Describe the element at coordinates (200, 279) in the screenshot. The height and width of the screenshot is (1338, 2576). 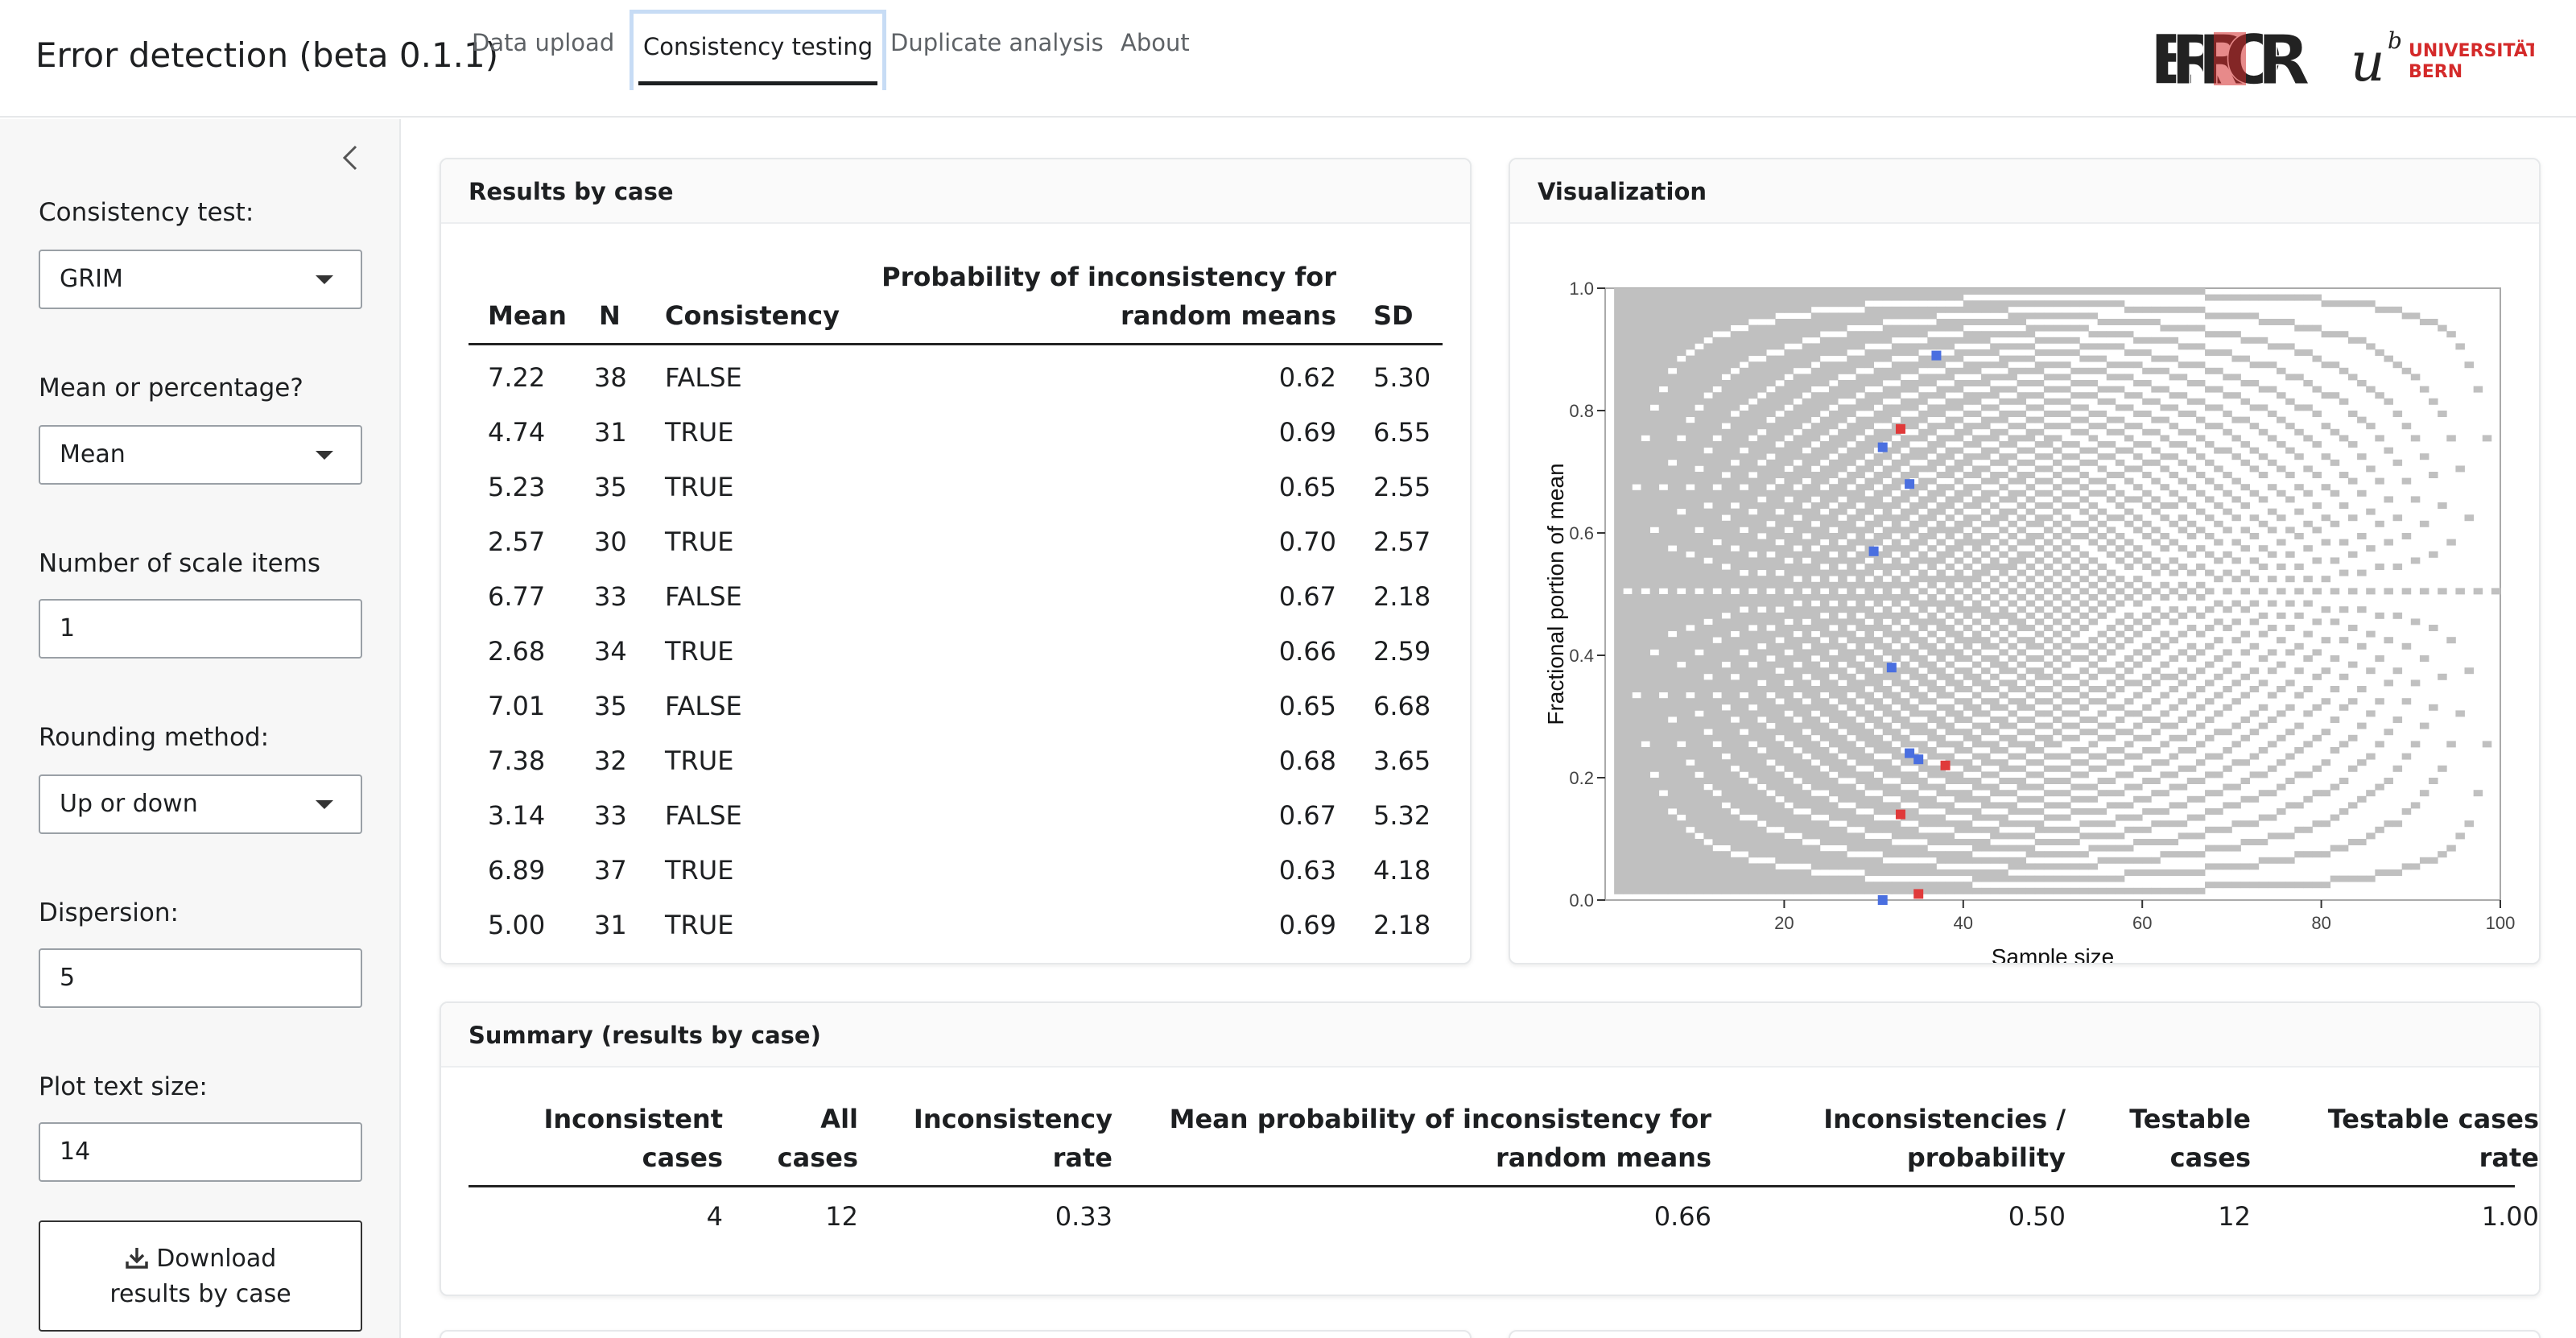
I see `consistency-test-select: GRIM` at that location.